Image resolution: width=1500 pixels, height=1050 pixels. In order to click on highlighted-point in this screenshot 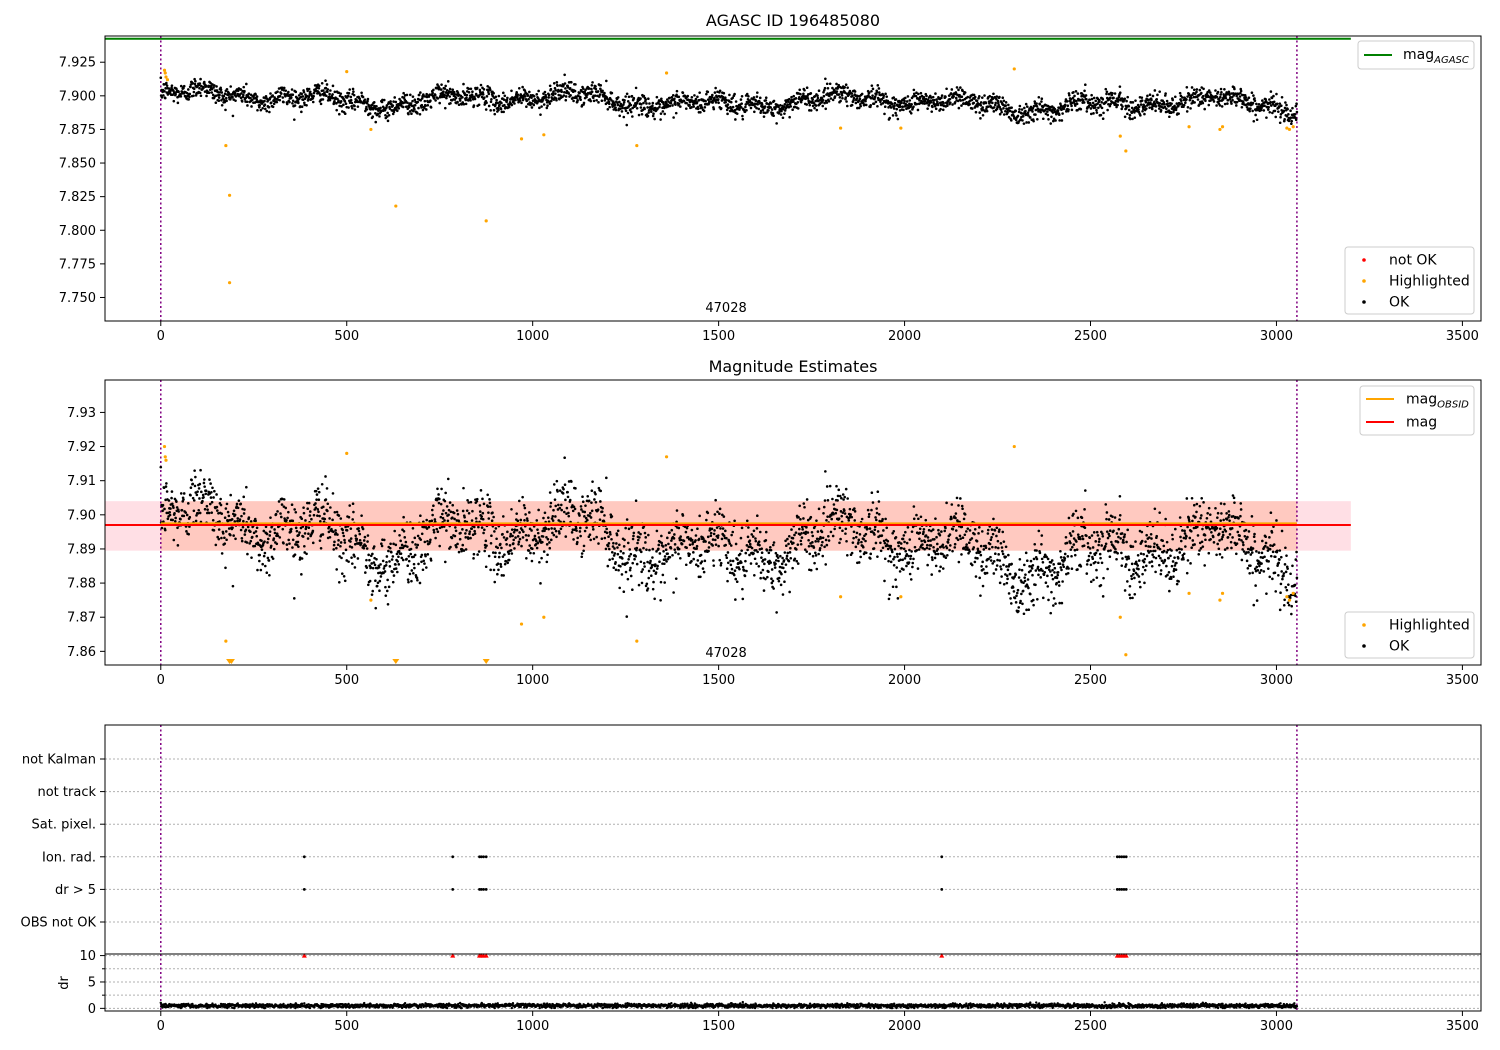, I will do `click(226, 145)`.